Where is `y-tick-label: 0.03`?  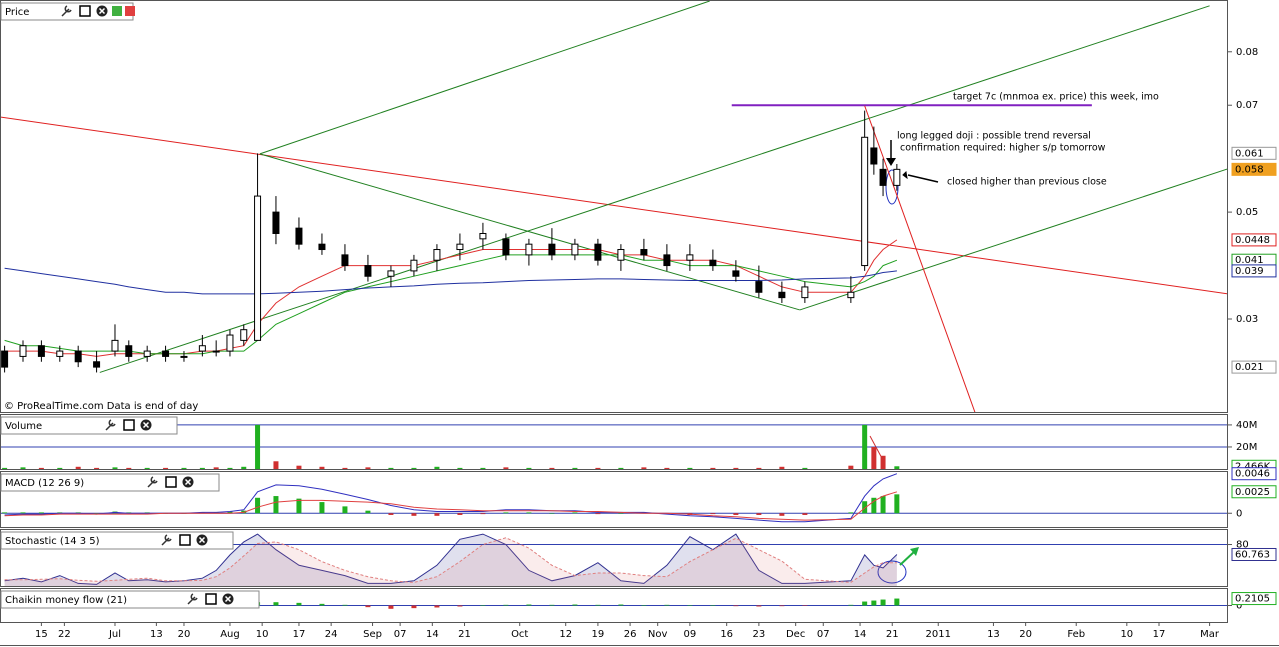
y-tick-label: 0.03 is located at coordinates (1247, 319).